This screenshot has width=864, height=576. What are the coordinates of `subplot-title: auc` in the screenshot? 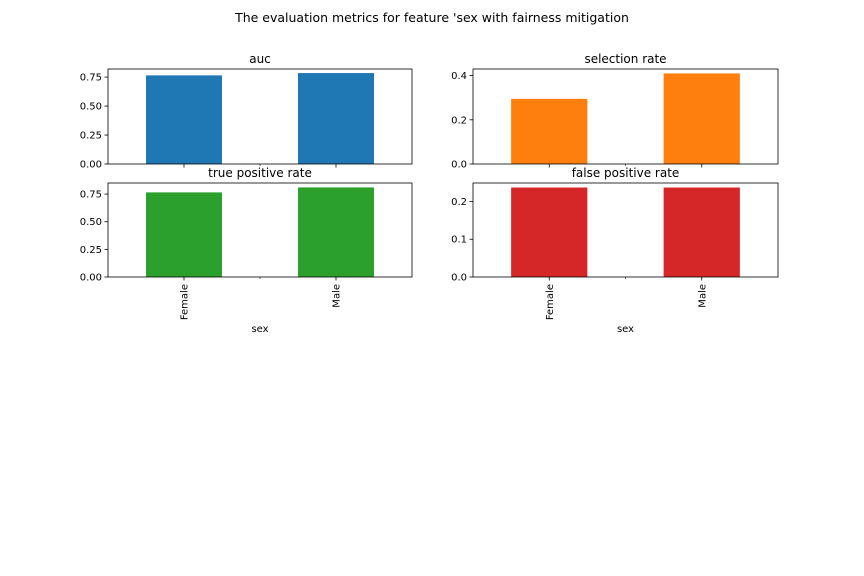 It's located at (260, 59).